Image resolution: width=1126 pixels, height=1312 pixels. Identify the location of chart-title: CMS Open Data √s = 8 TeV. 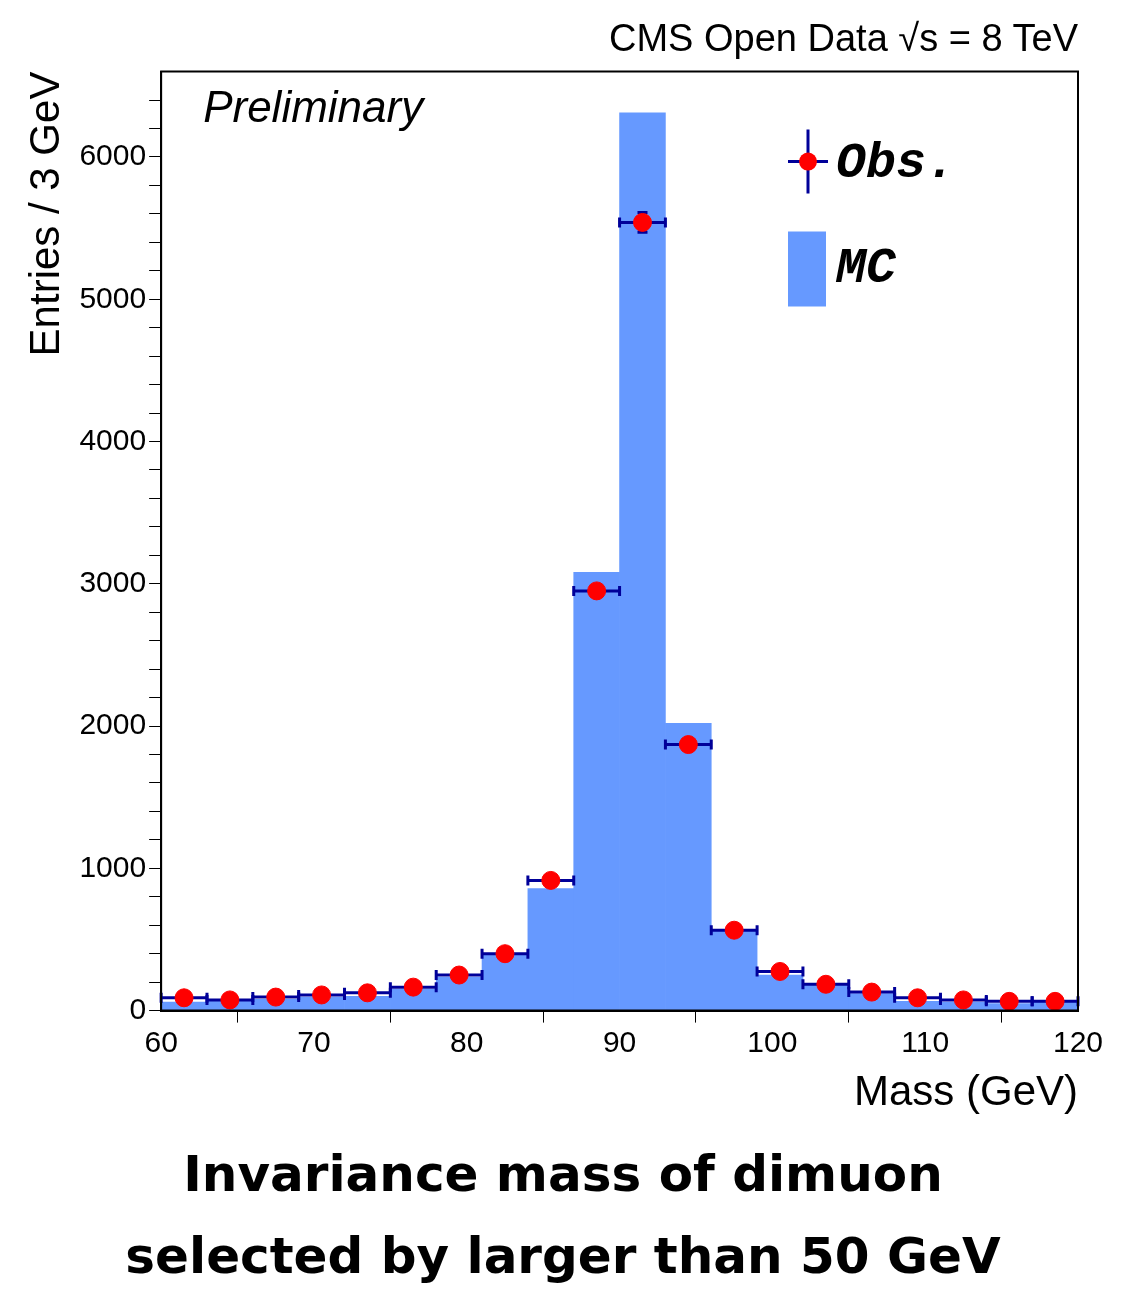
(844, 38).